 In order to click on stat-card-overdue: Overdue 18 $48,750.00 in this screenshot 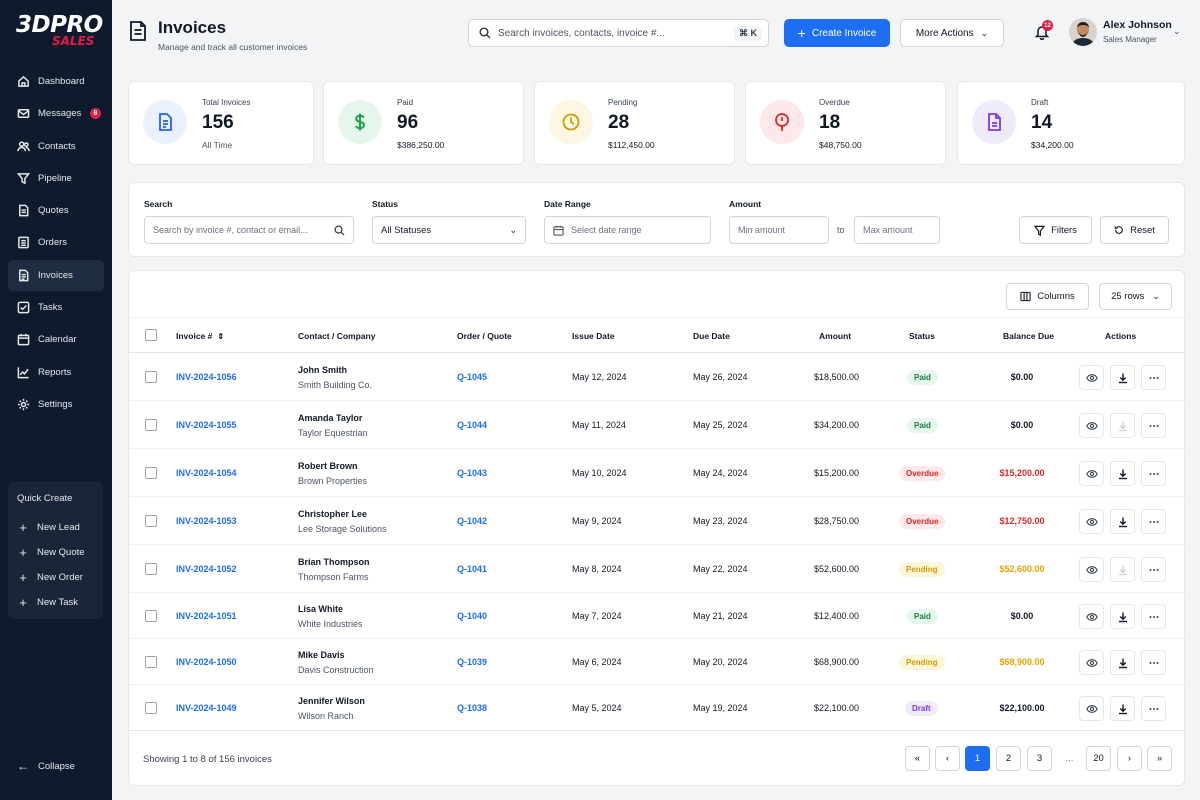, I will do `click(845, 123)`.